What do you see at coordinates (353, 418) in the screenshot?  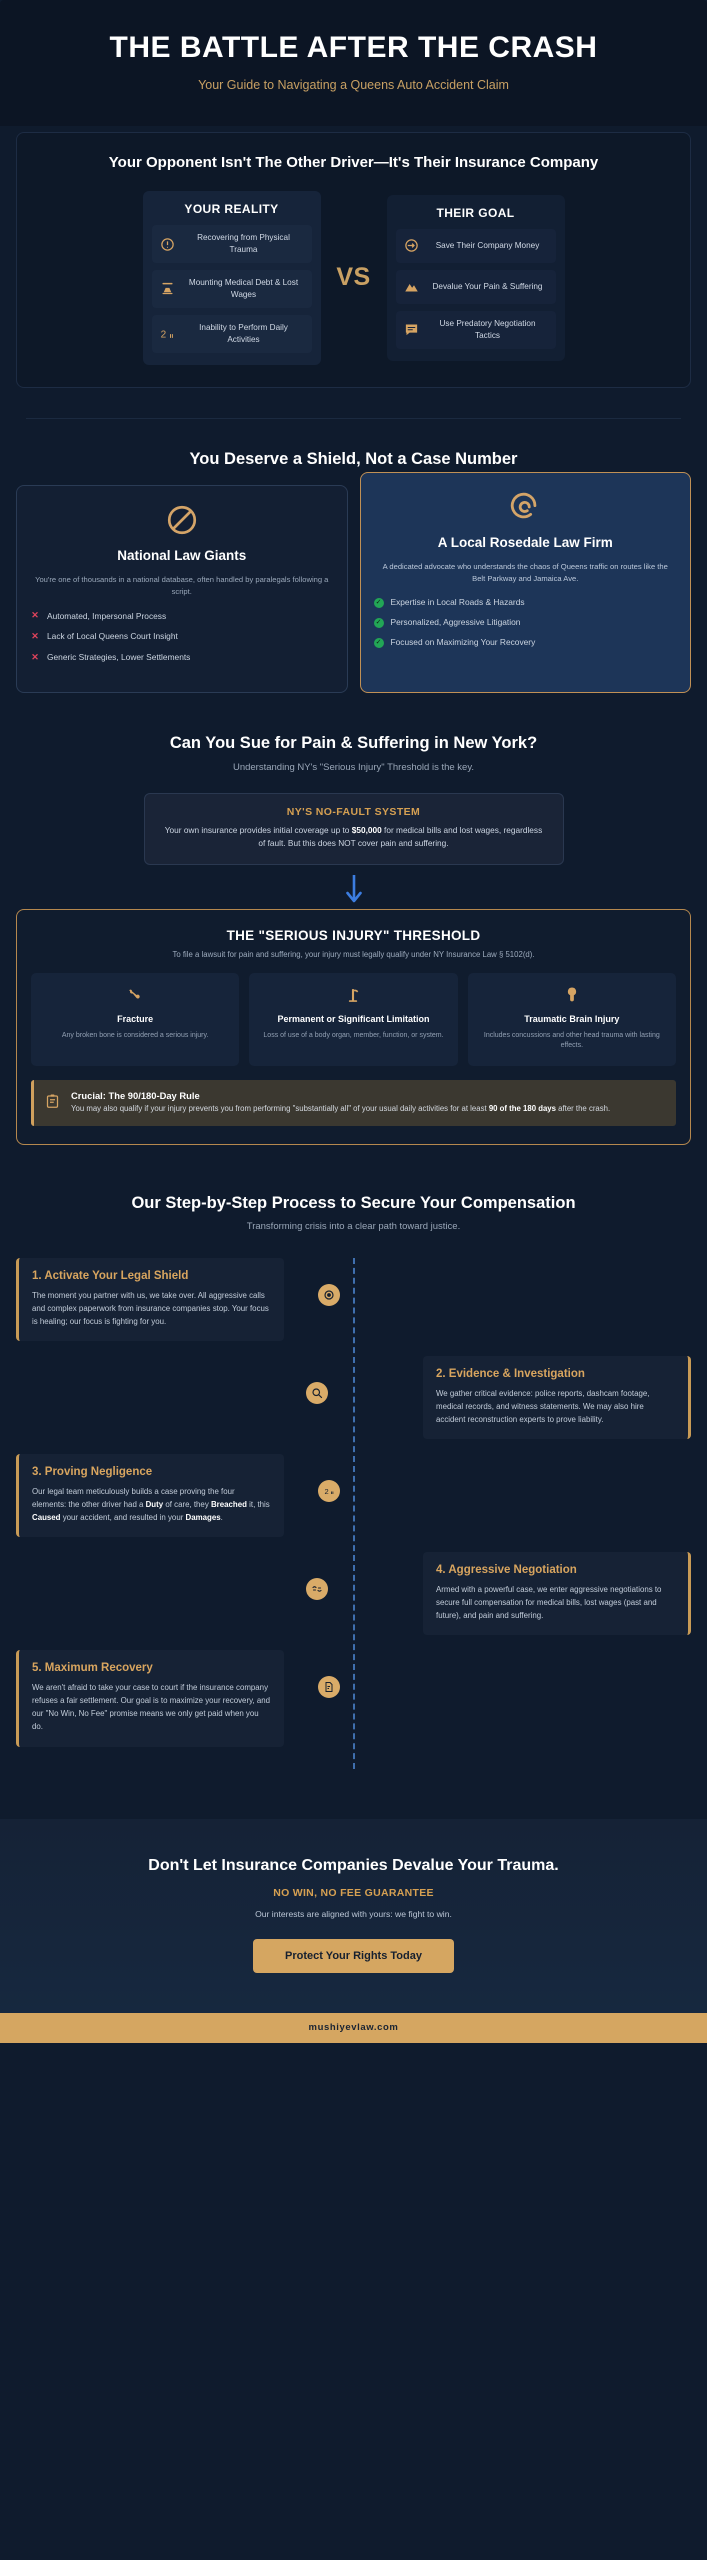 I see `divider` at bounding box center [353, 418].